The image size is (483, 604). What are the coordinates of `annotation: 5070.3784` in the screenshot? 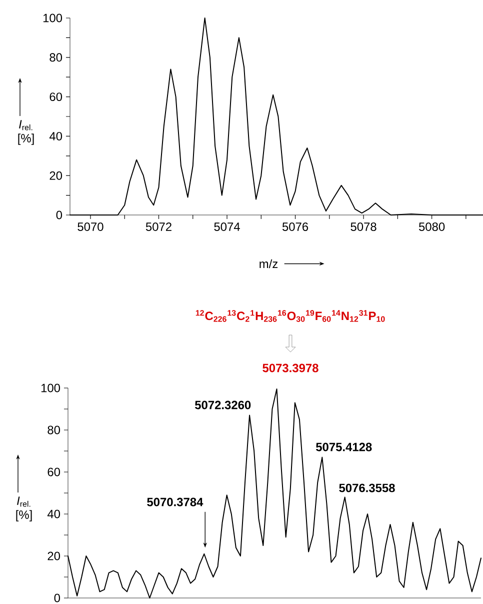 It's located at (175, 502).